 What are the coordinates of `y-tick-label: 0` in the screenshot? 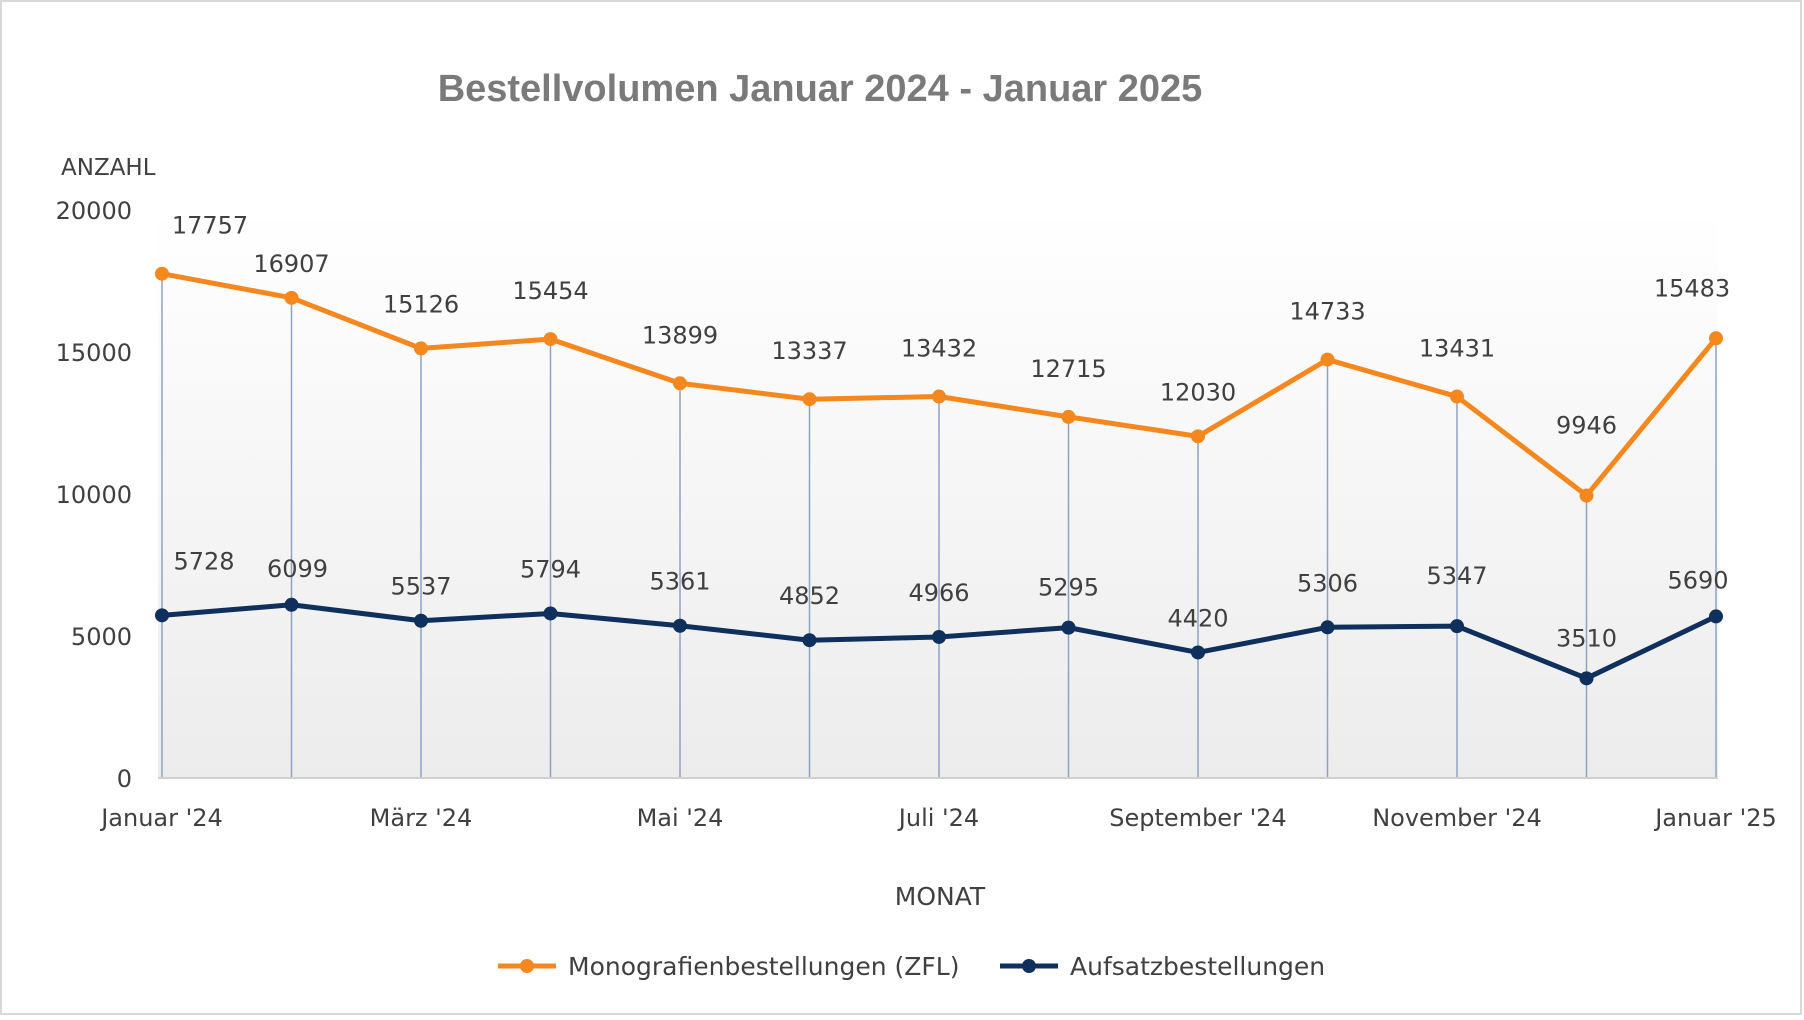 It's located at (124, 779).